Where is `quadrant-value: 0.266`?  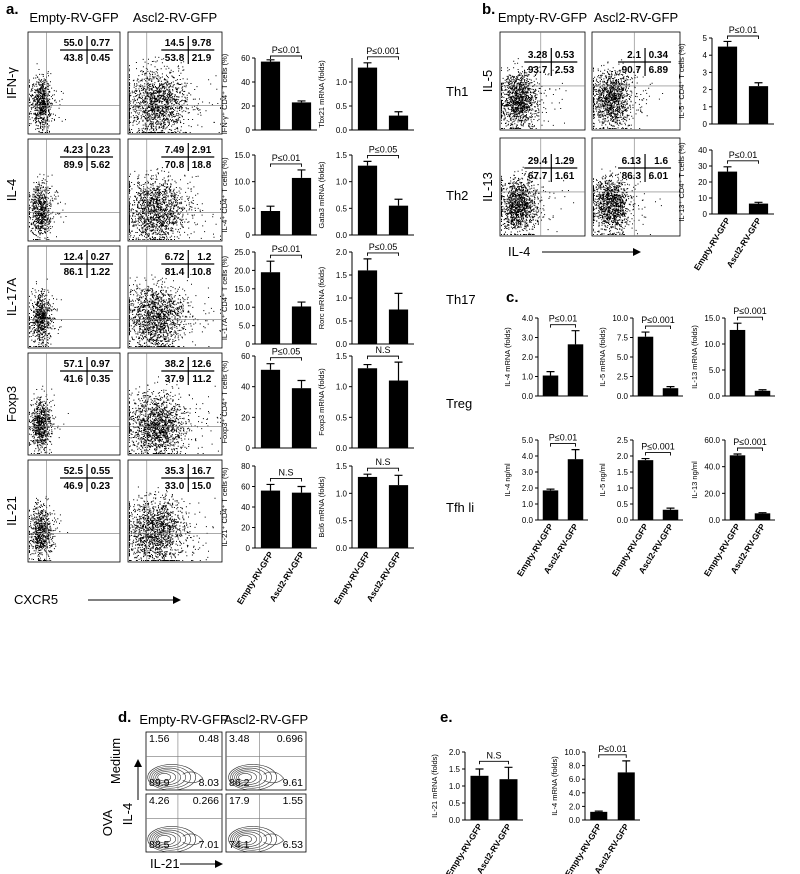
quadrant-value: 0.266 is located at coordinates (206, 801).